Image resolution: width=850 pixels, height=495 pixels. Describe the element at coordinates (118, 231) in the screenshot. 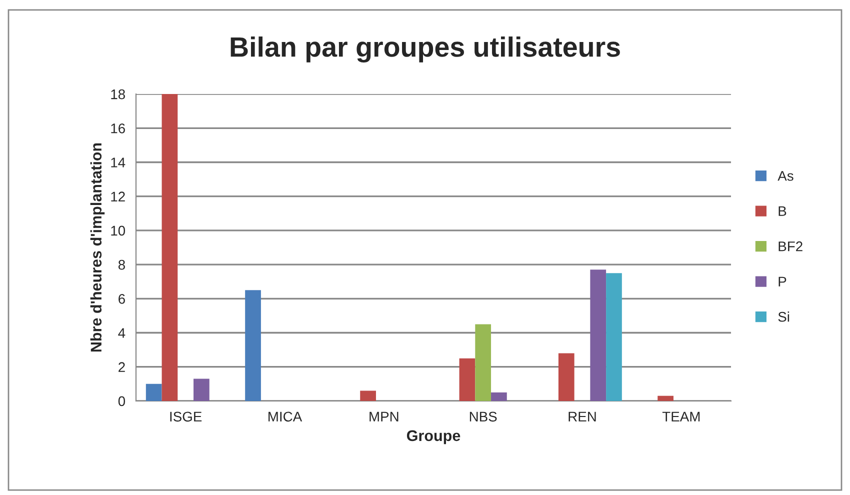

I see `y-tick-label: 10` at that location.